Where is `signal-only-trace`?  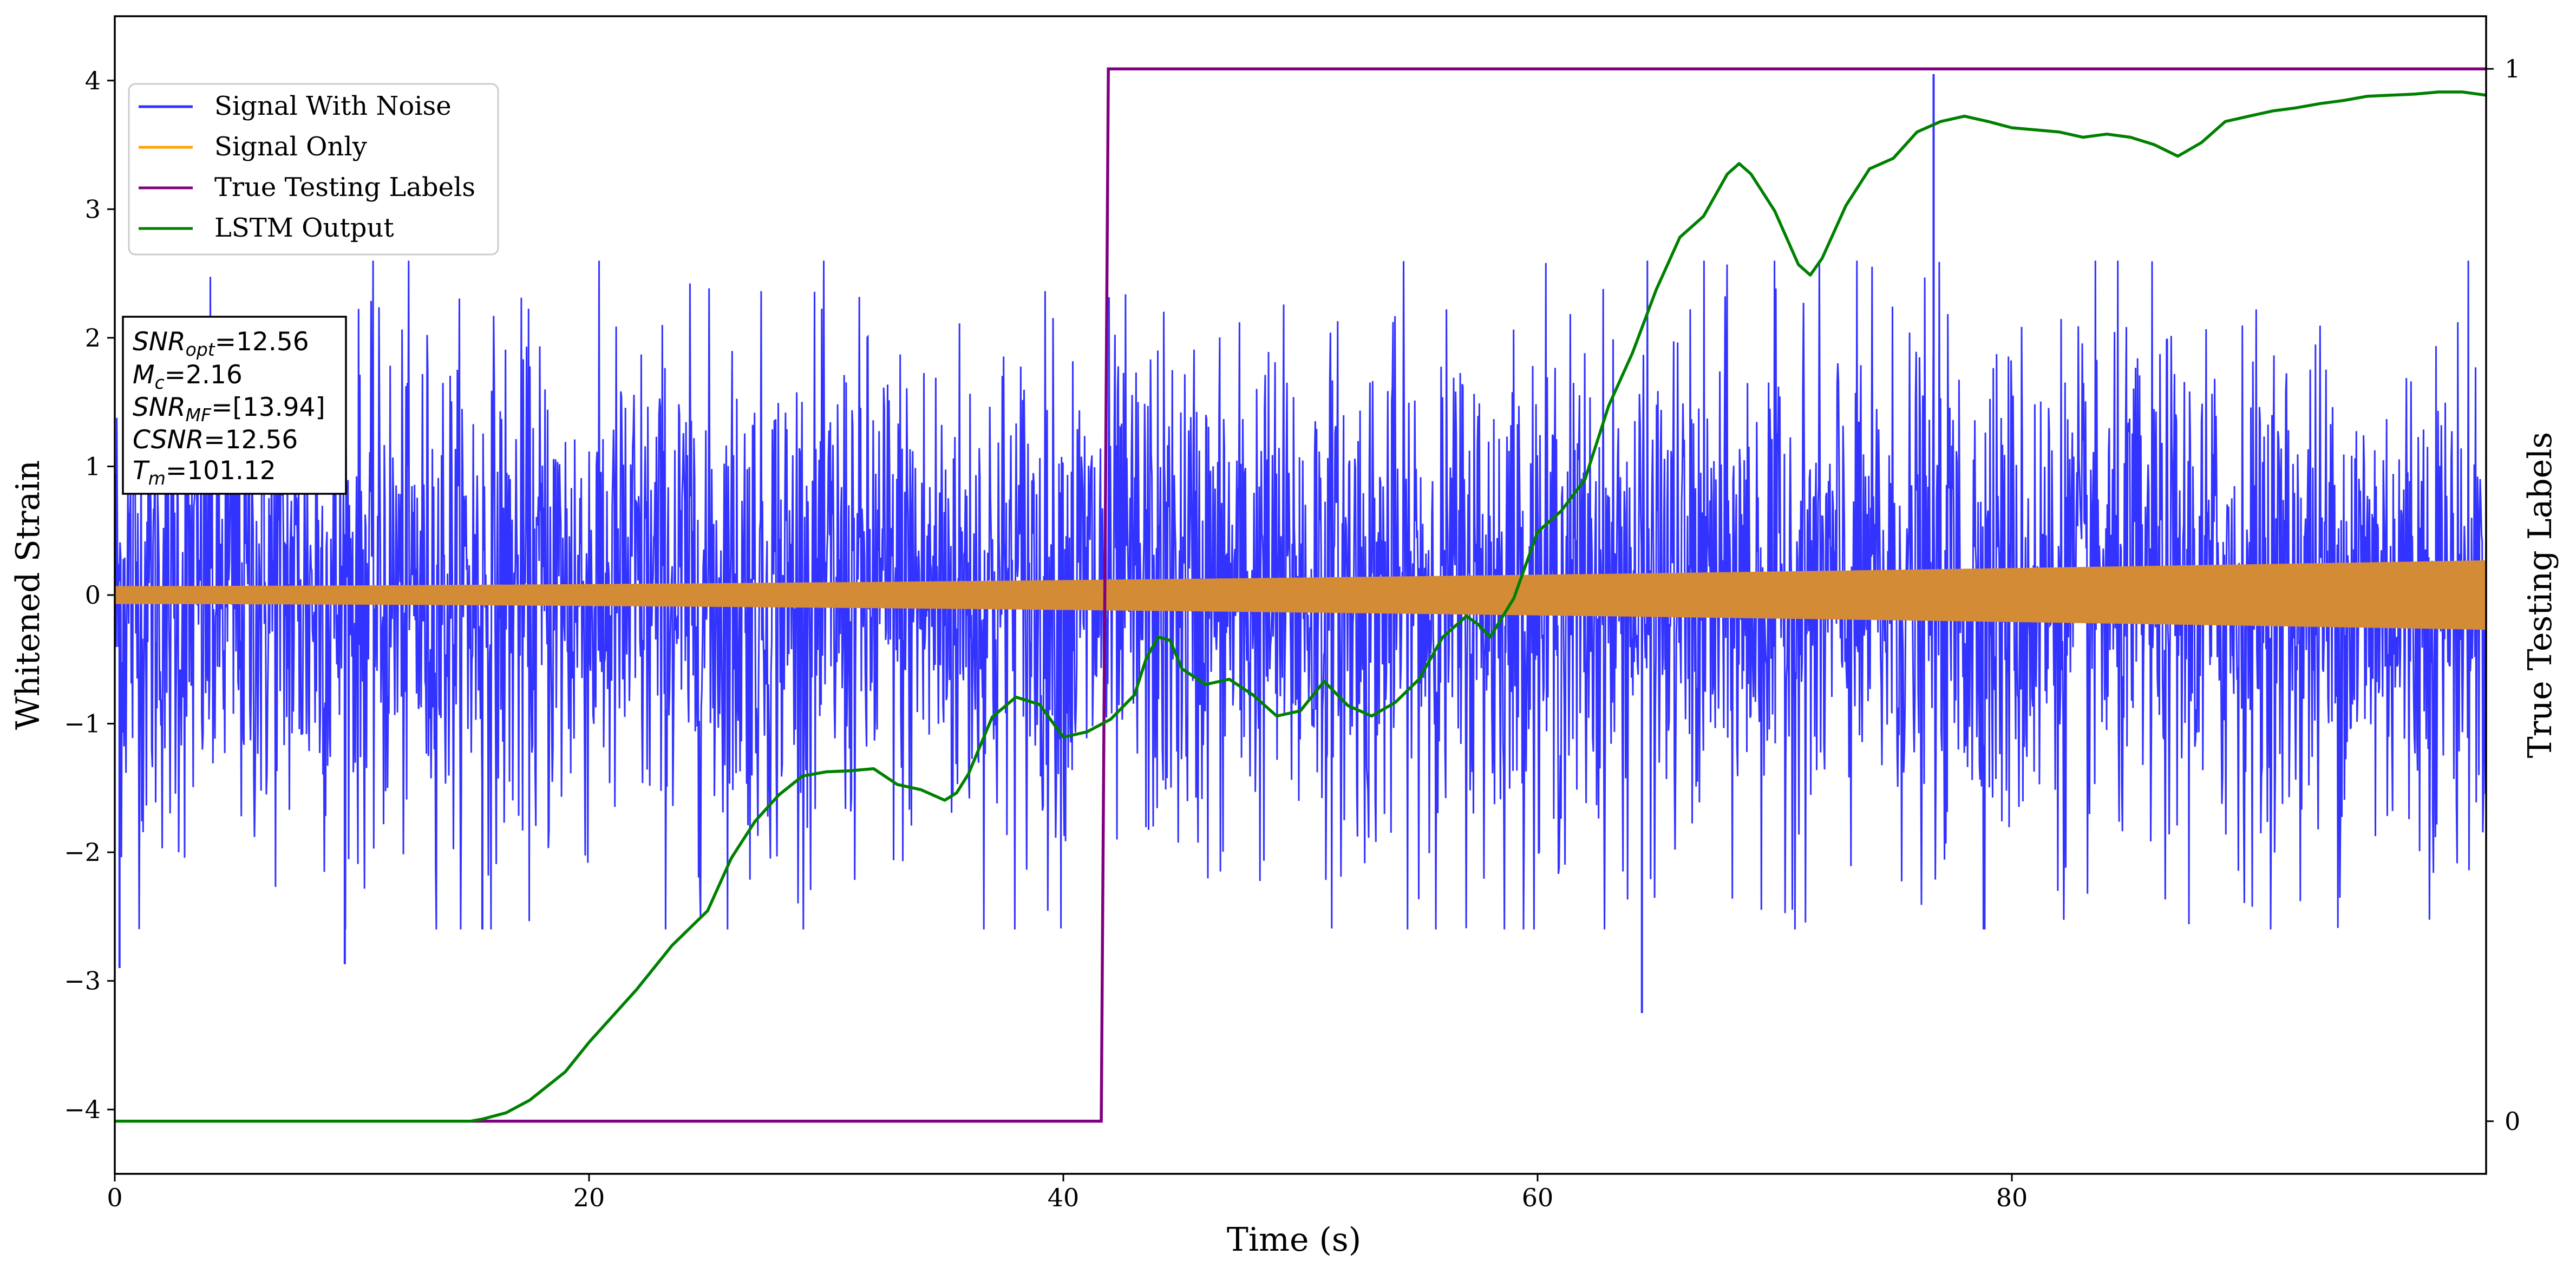
signal-only-trace is located at coordinates (1301, 595).